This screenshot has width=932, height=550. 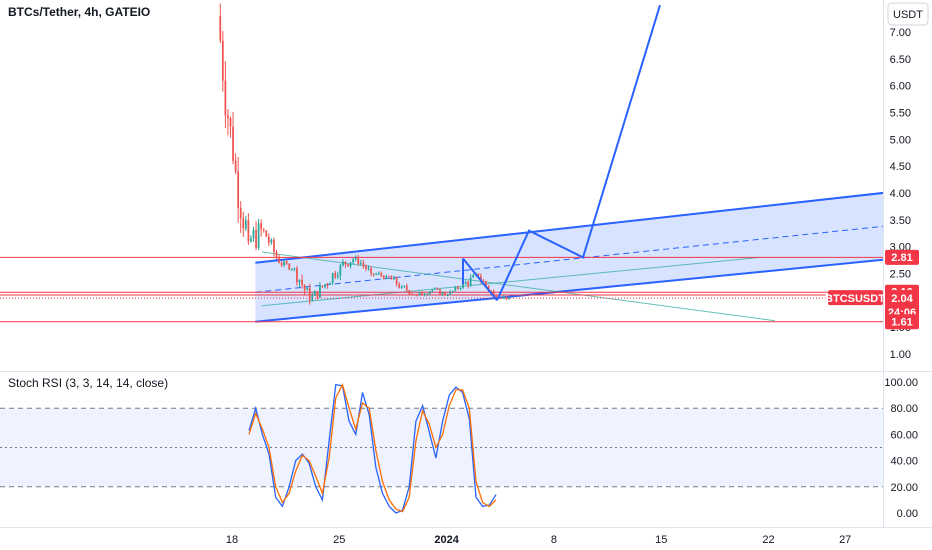 I want to click on channel-upper-line, so click(x=569, y=227).